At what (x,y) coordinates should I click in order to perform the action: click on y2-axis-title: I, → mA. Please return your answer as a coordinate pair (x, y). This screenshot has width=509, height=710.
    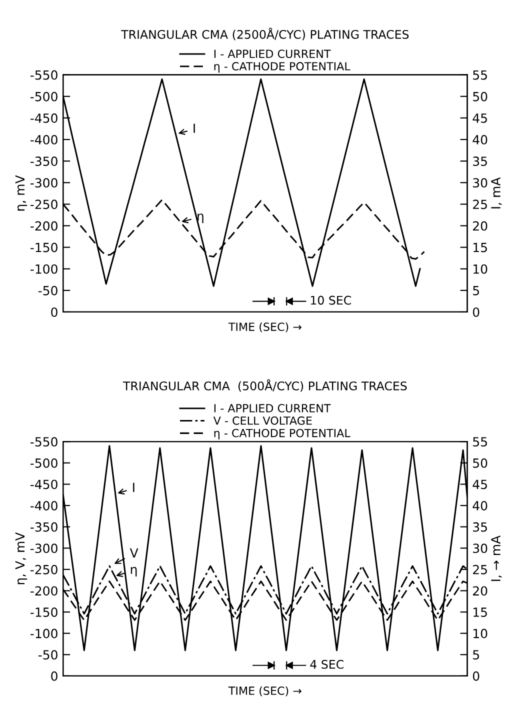
    Looking at the image, I should click on (496, 558).